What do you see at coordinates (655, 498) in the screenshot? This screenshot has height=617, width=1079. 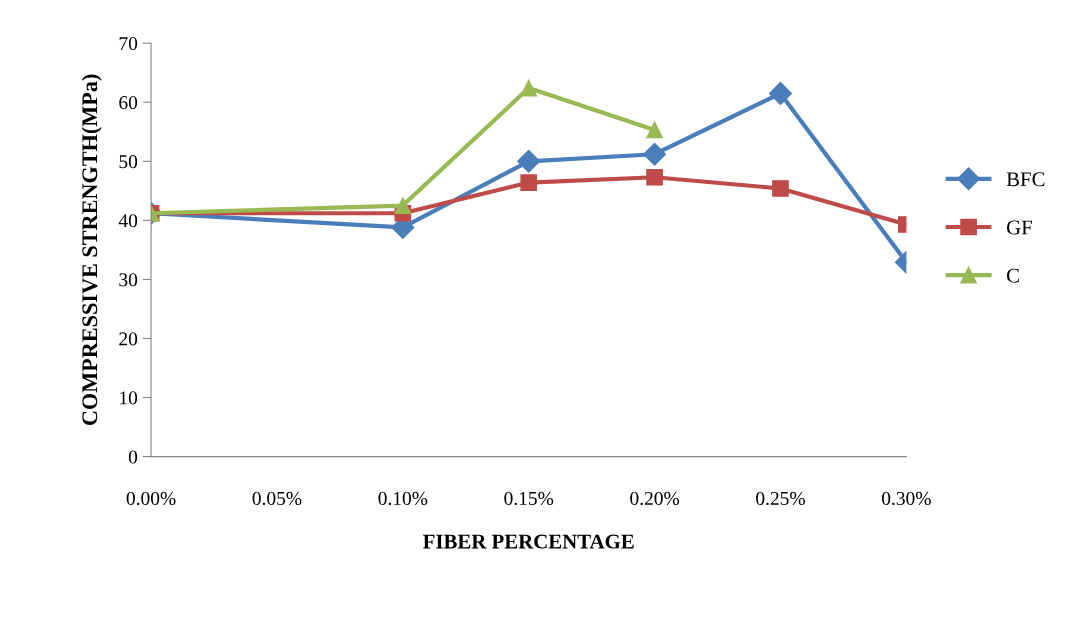 I see `x-tick-label: 0.20%` at bounding box center [655, 498].